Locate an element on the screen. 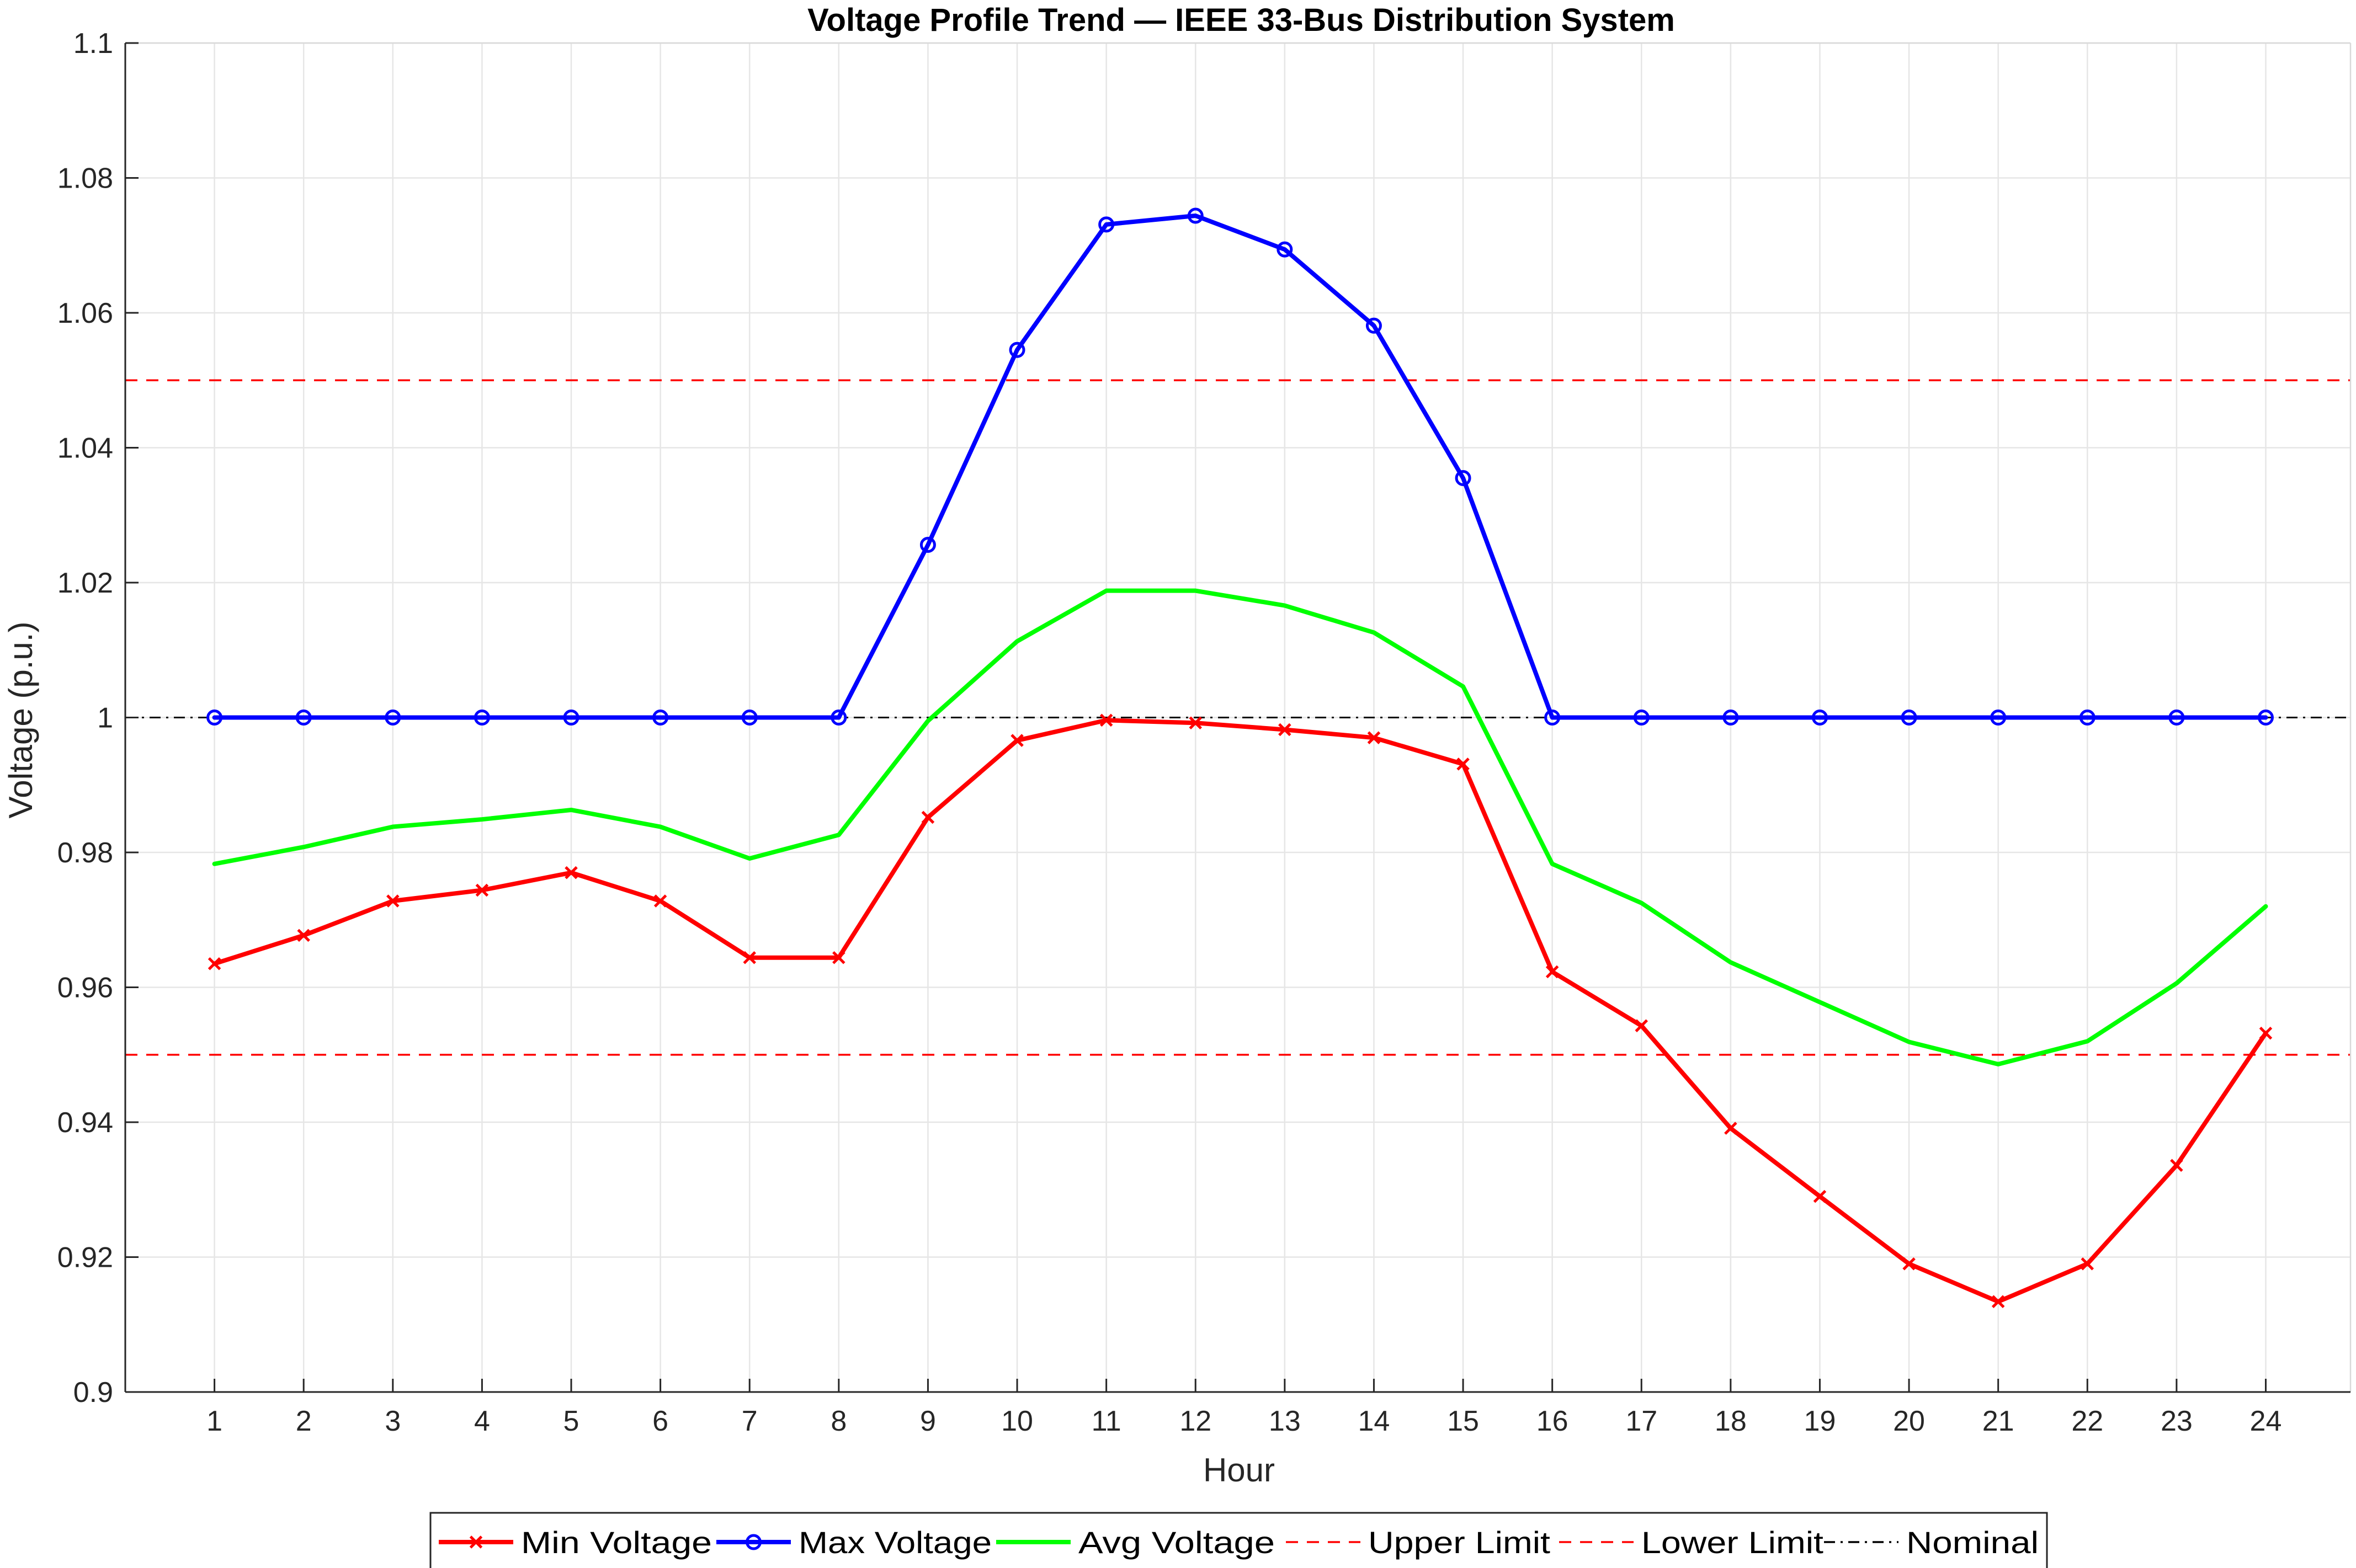  legend-label: Avg Voltage is located at coordinates (1176, 1542).